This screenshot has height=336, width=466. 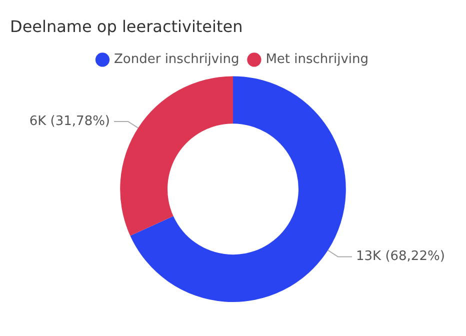 What do you see at coordinates (400, 256) in the screenshot?
I see `data-label: 13K (68,22%)` at bounding box center [400, 256].